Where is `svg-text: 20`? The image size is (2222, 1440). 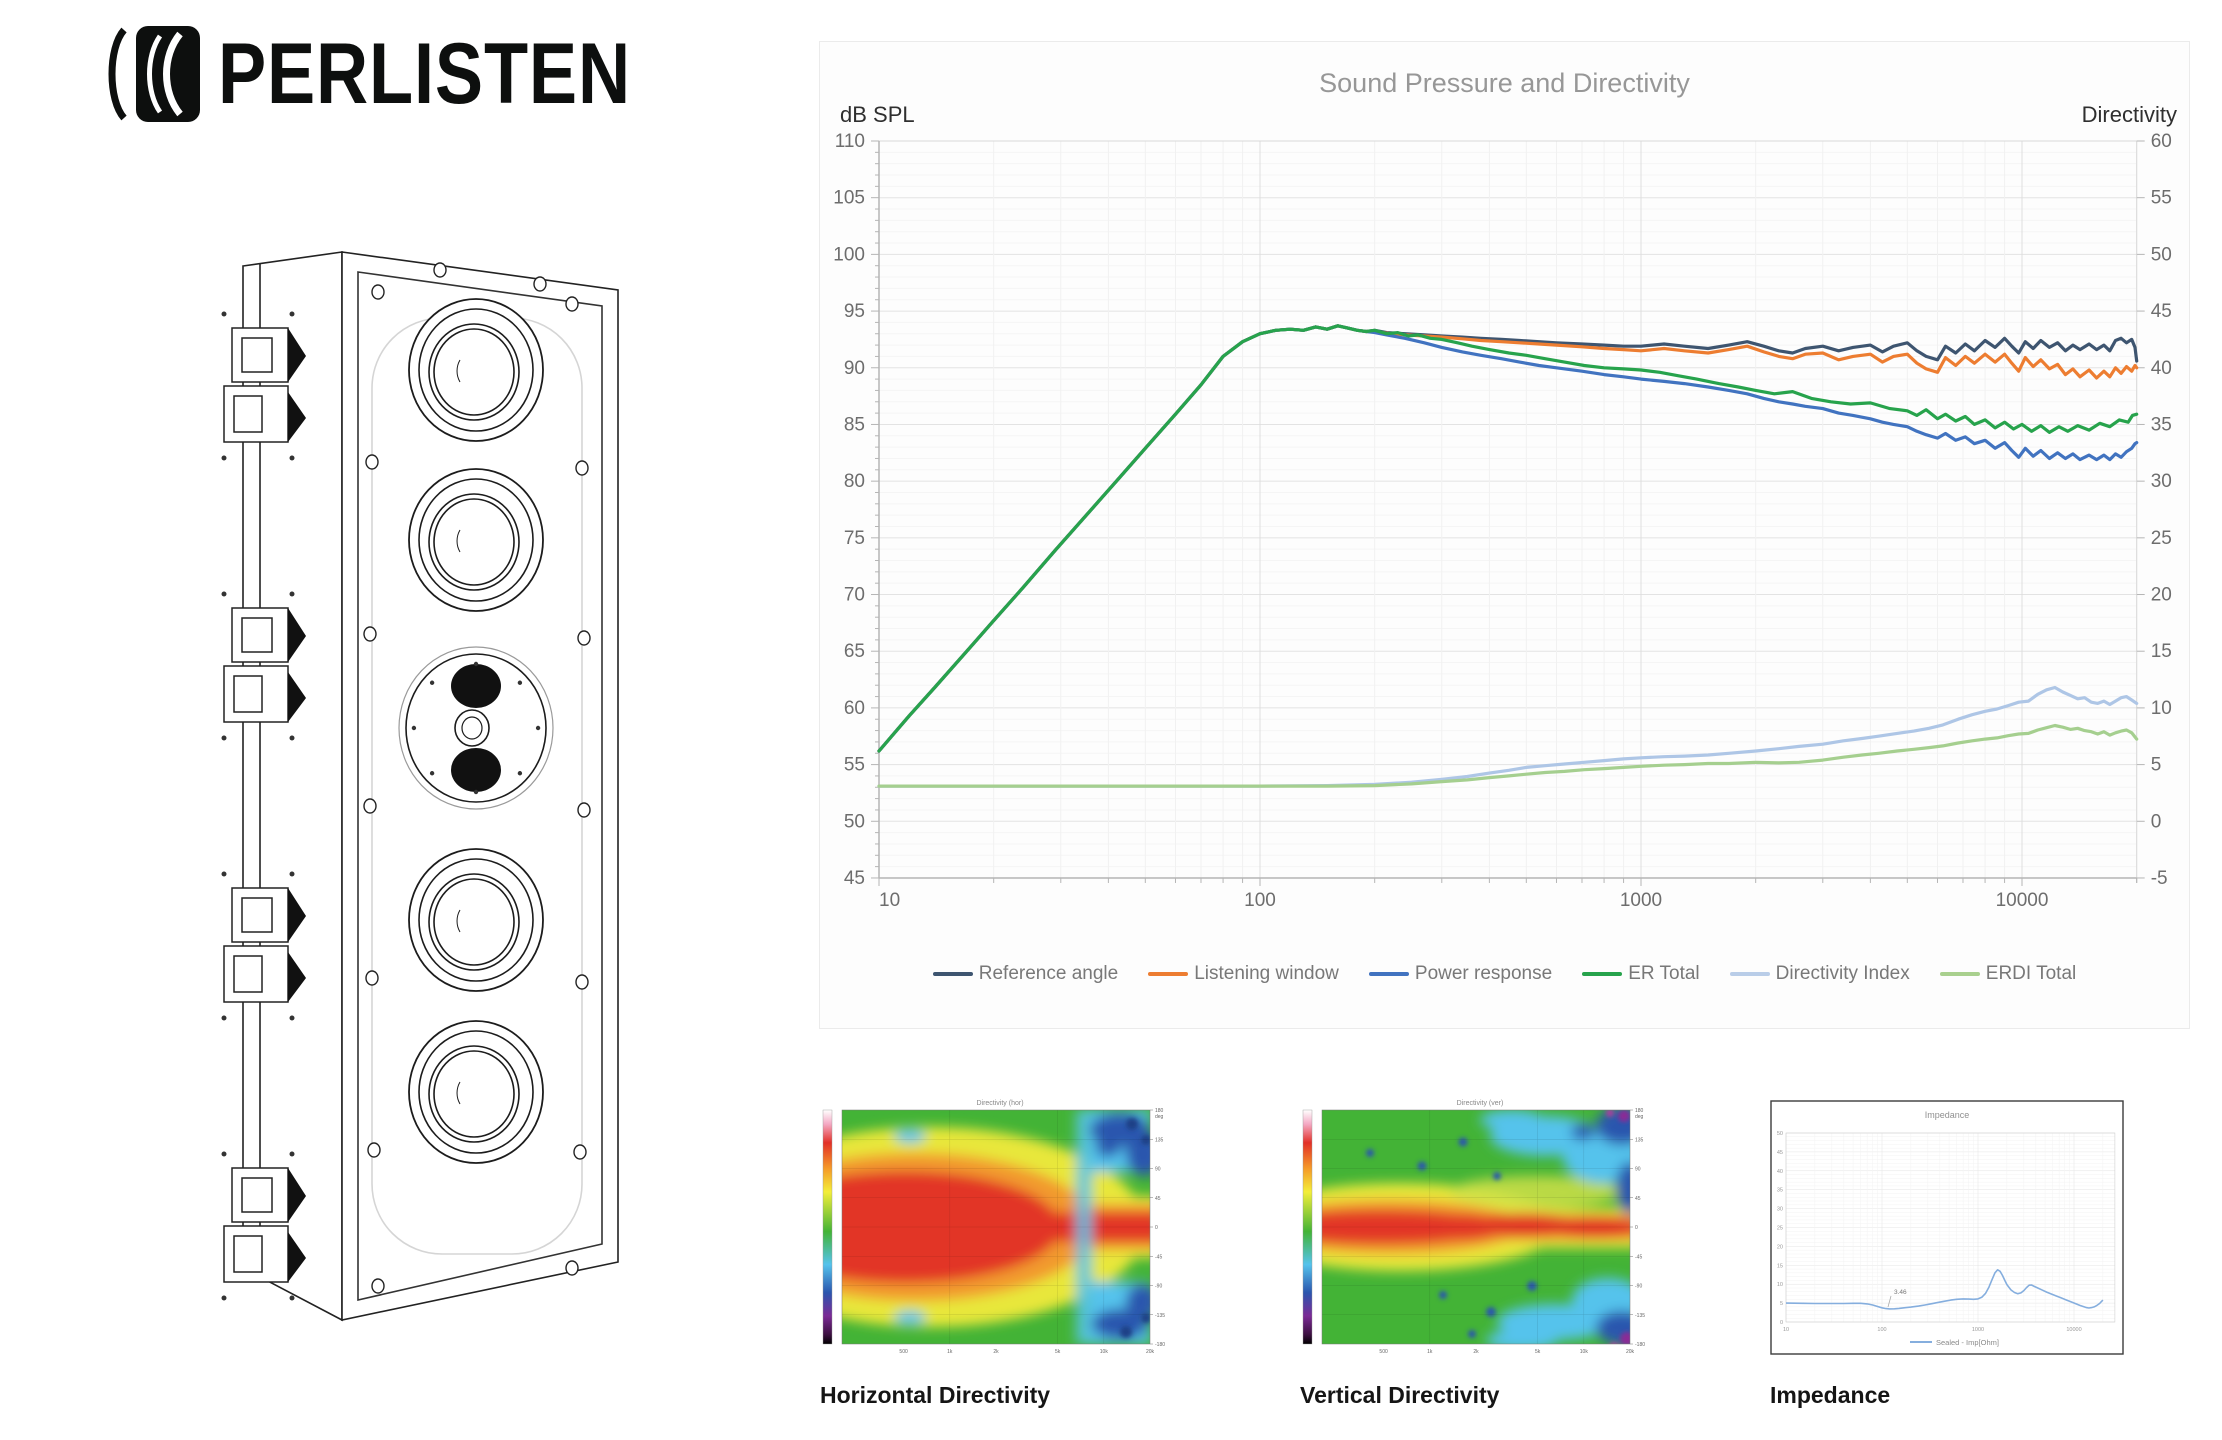 svg-text: 20 is located at coordinates (2161, 595).